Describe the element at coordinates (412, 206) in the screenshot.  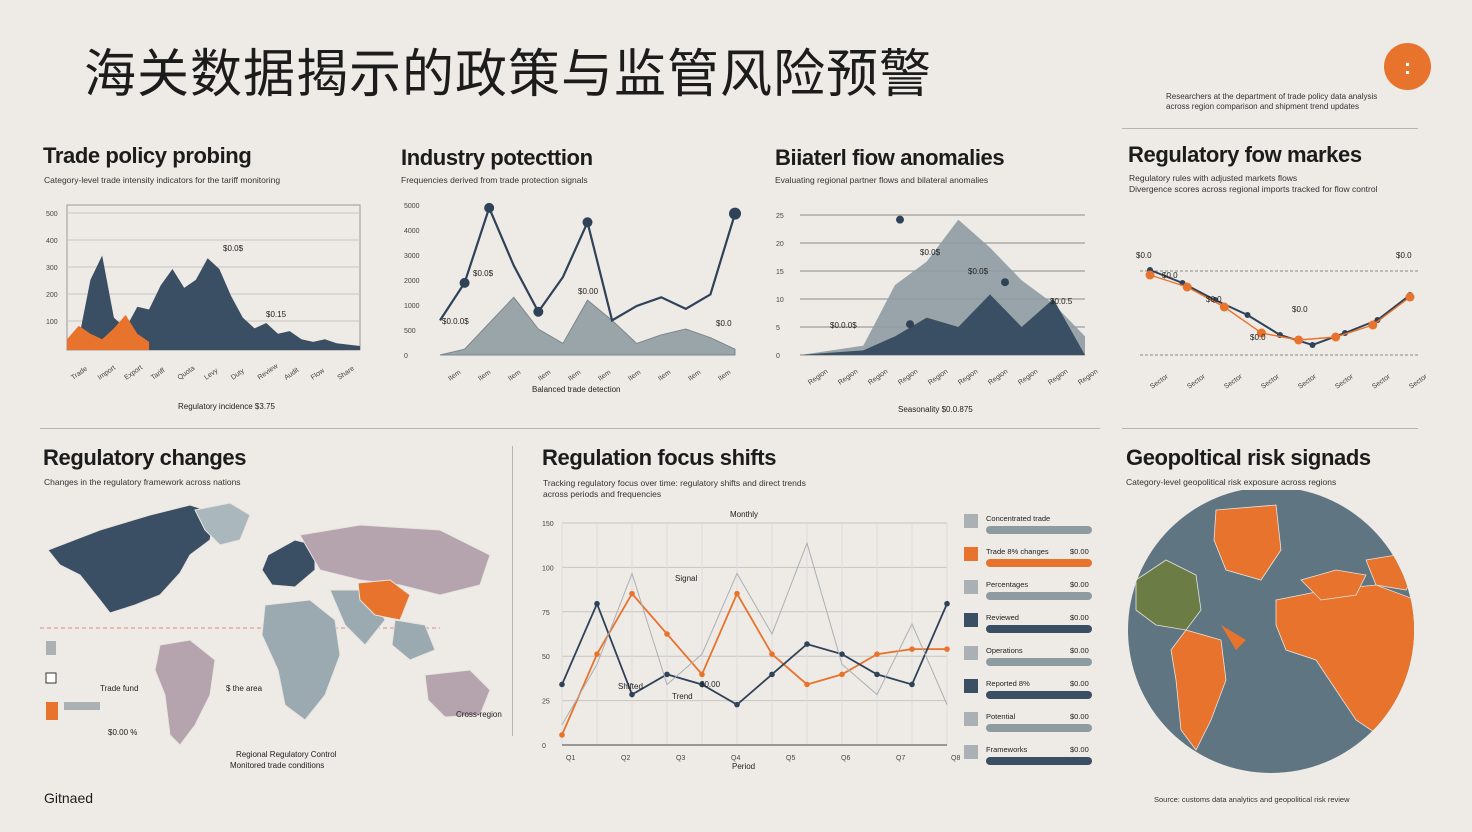
I see `industry-ytick: 5000` at that location.